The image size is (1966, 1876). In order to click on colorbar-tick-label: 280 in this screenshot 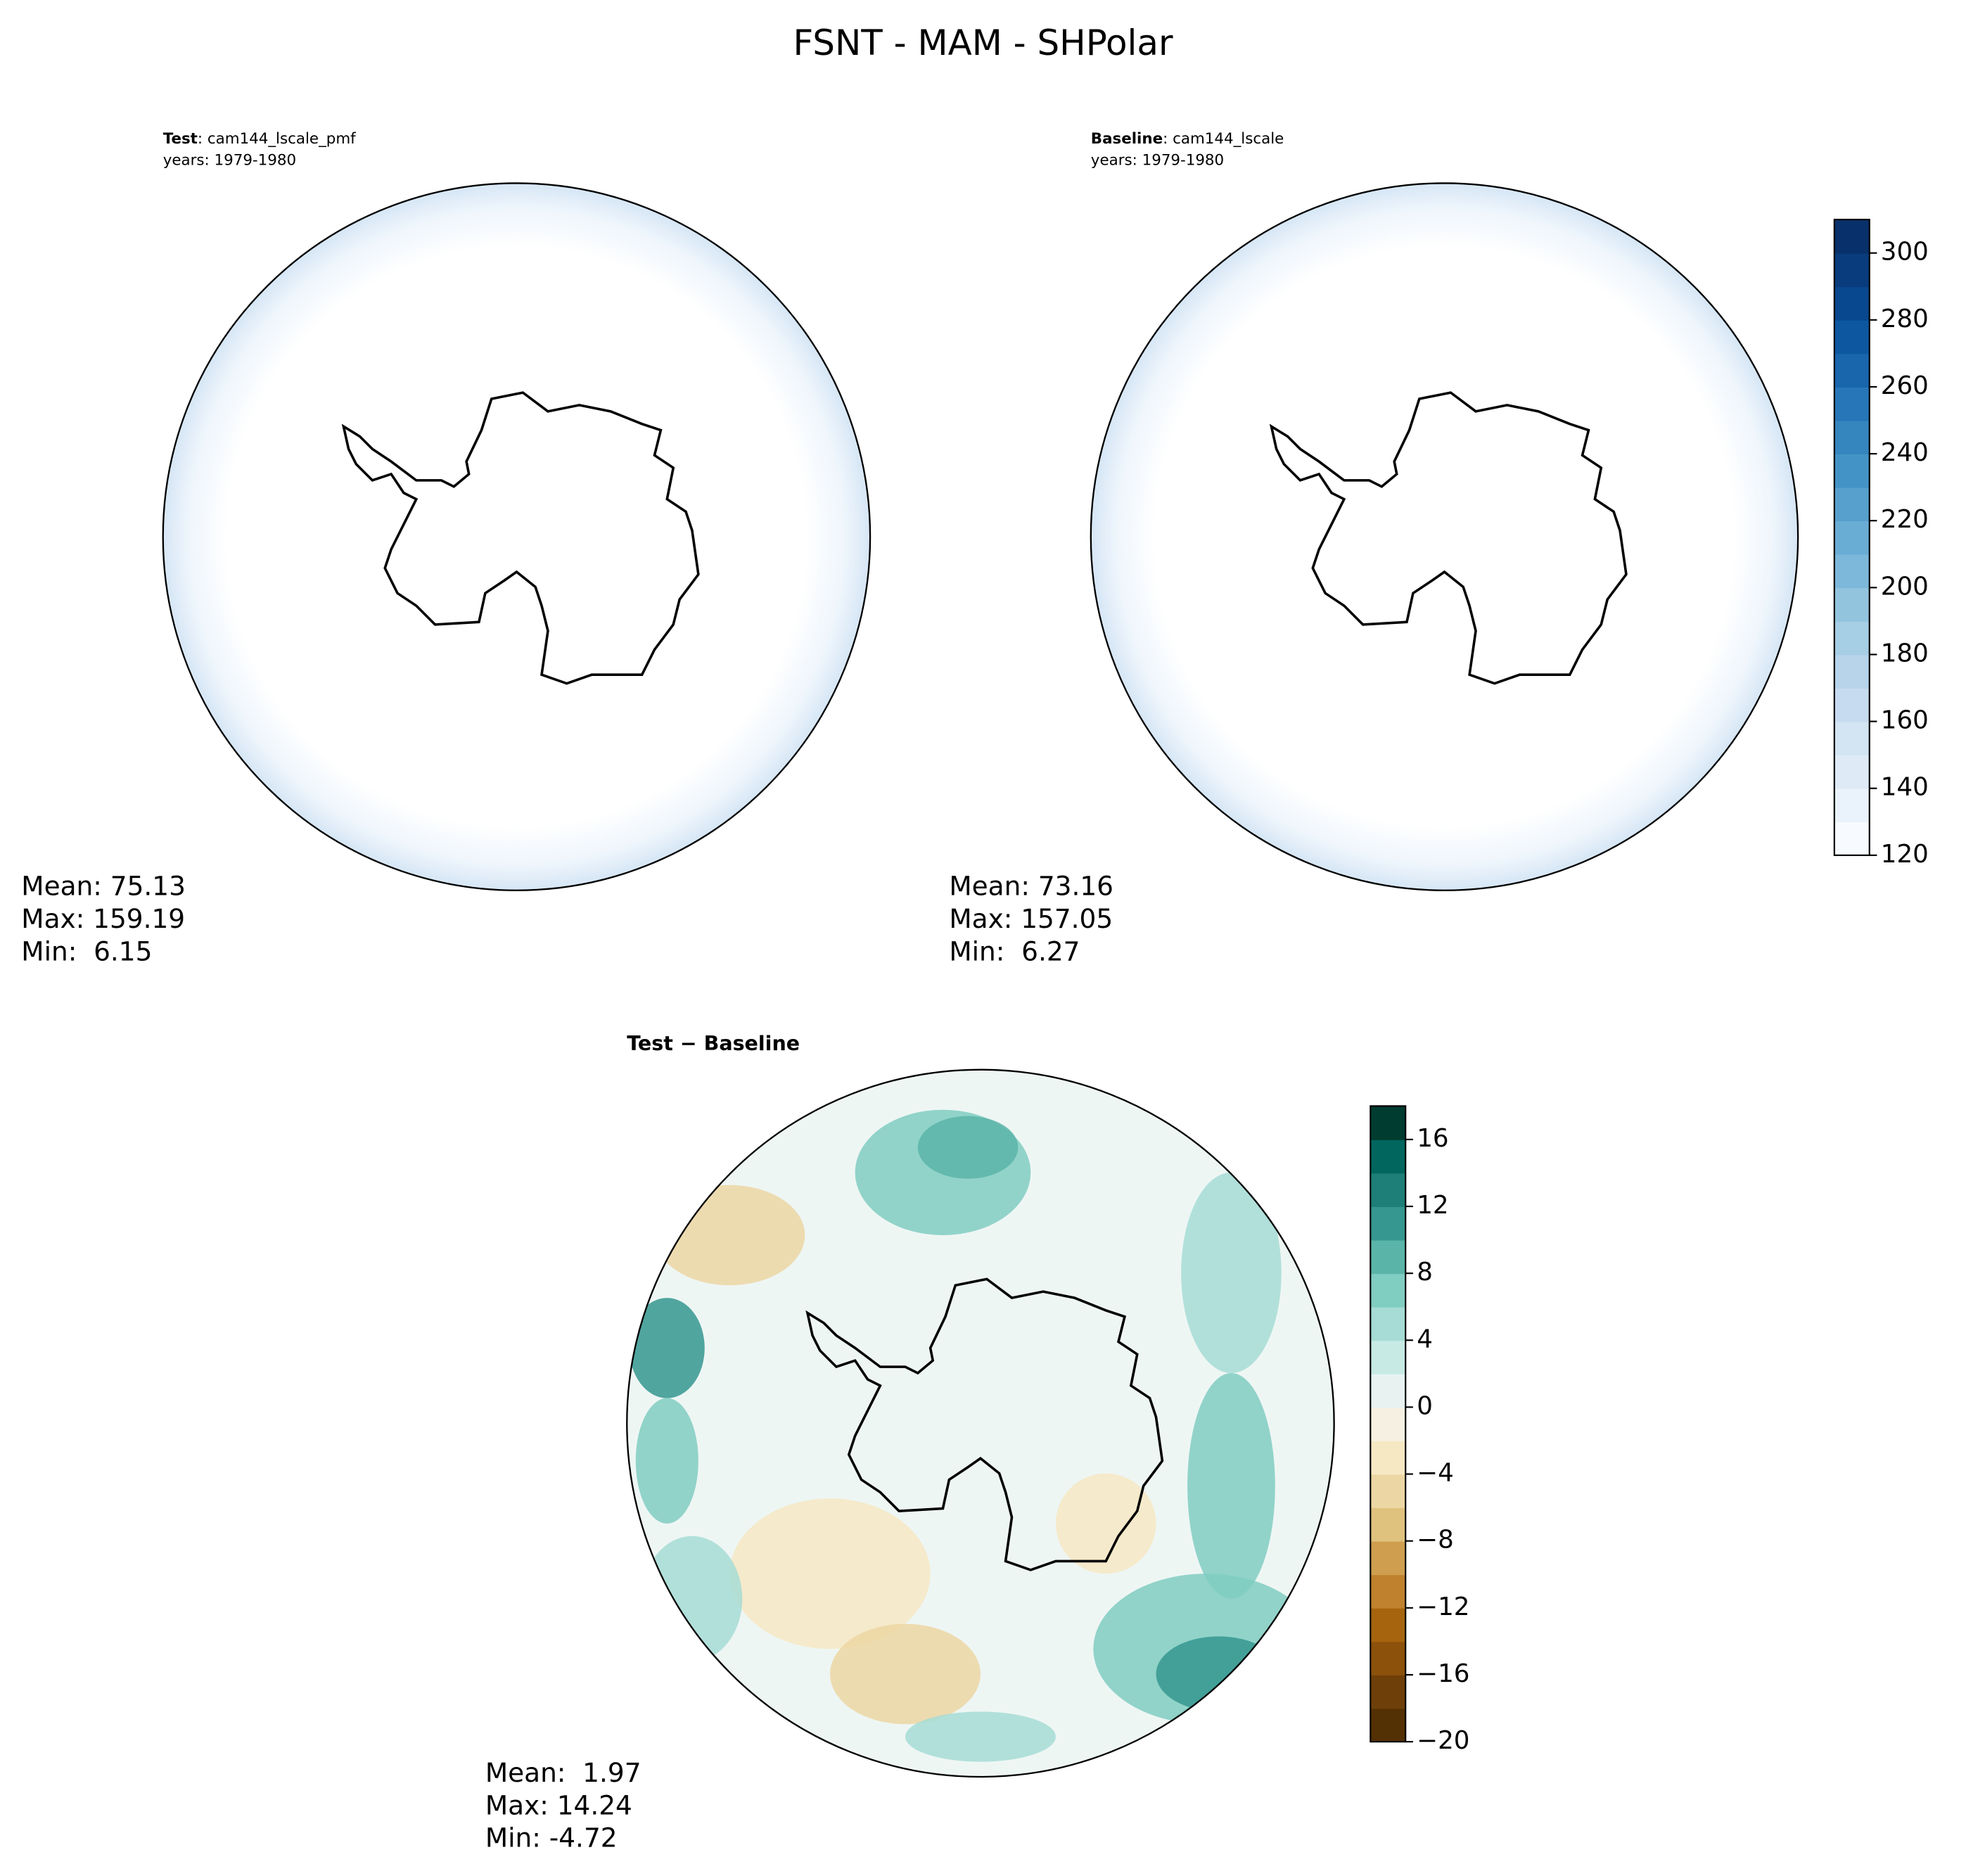, I will do `click(1905, 319)`.